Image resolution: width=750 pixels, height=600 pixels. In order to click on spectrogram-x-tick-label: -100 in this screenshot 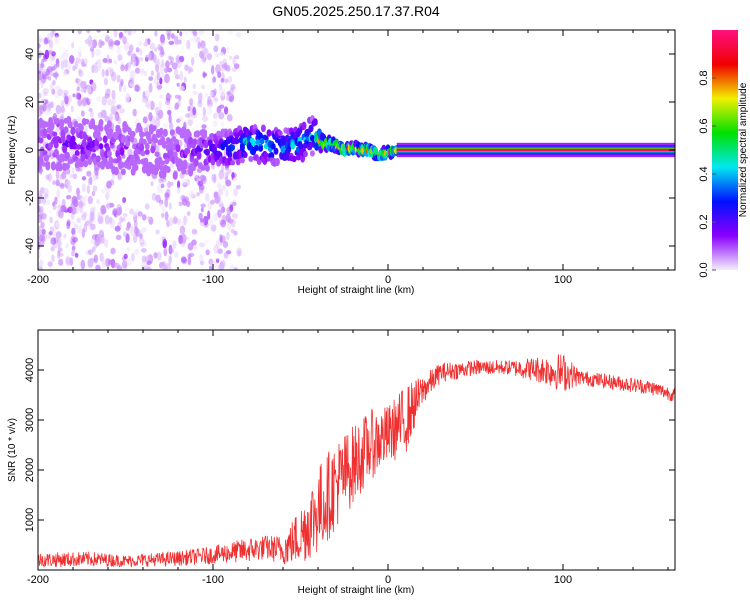, I will do `click(213, 280)`.